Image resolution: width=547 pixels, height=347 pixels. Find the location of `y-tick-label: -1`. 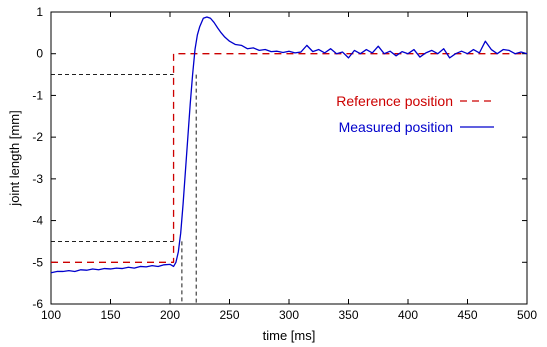

y-tick-label: -1 is located at coordinates (37, 95).